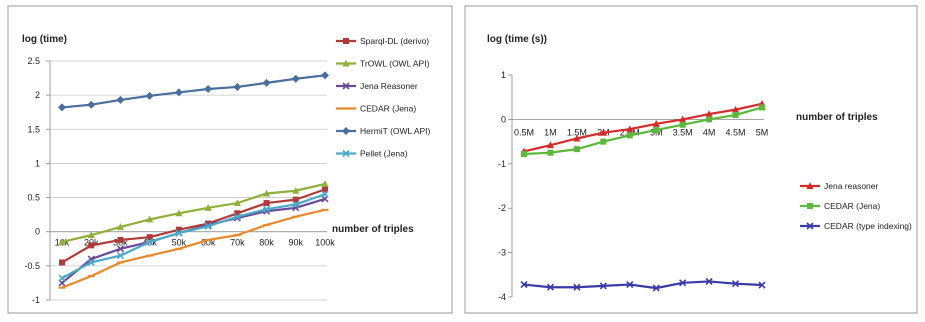  Describe the element at coordinates (373, 229) in the screenshot. I see `x-axis-label-left: number of triples` at that location.